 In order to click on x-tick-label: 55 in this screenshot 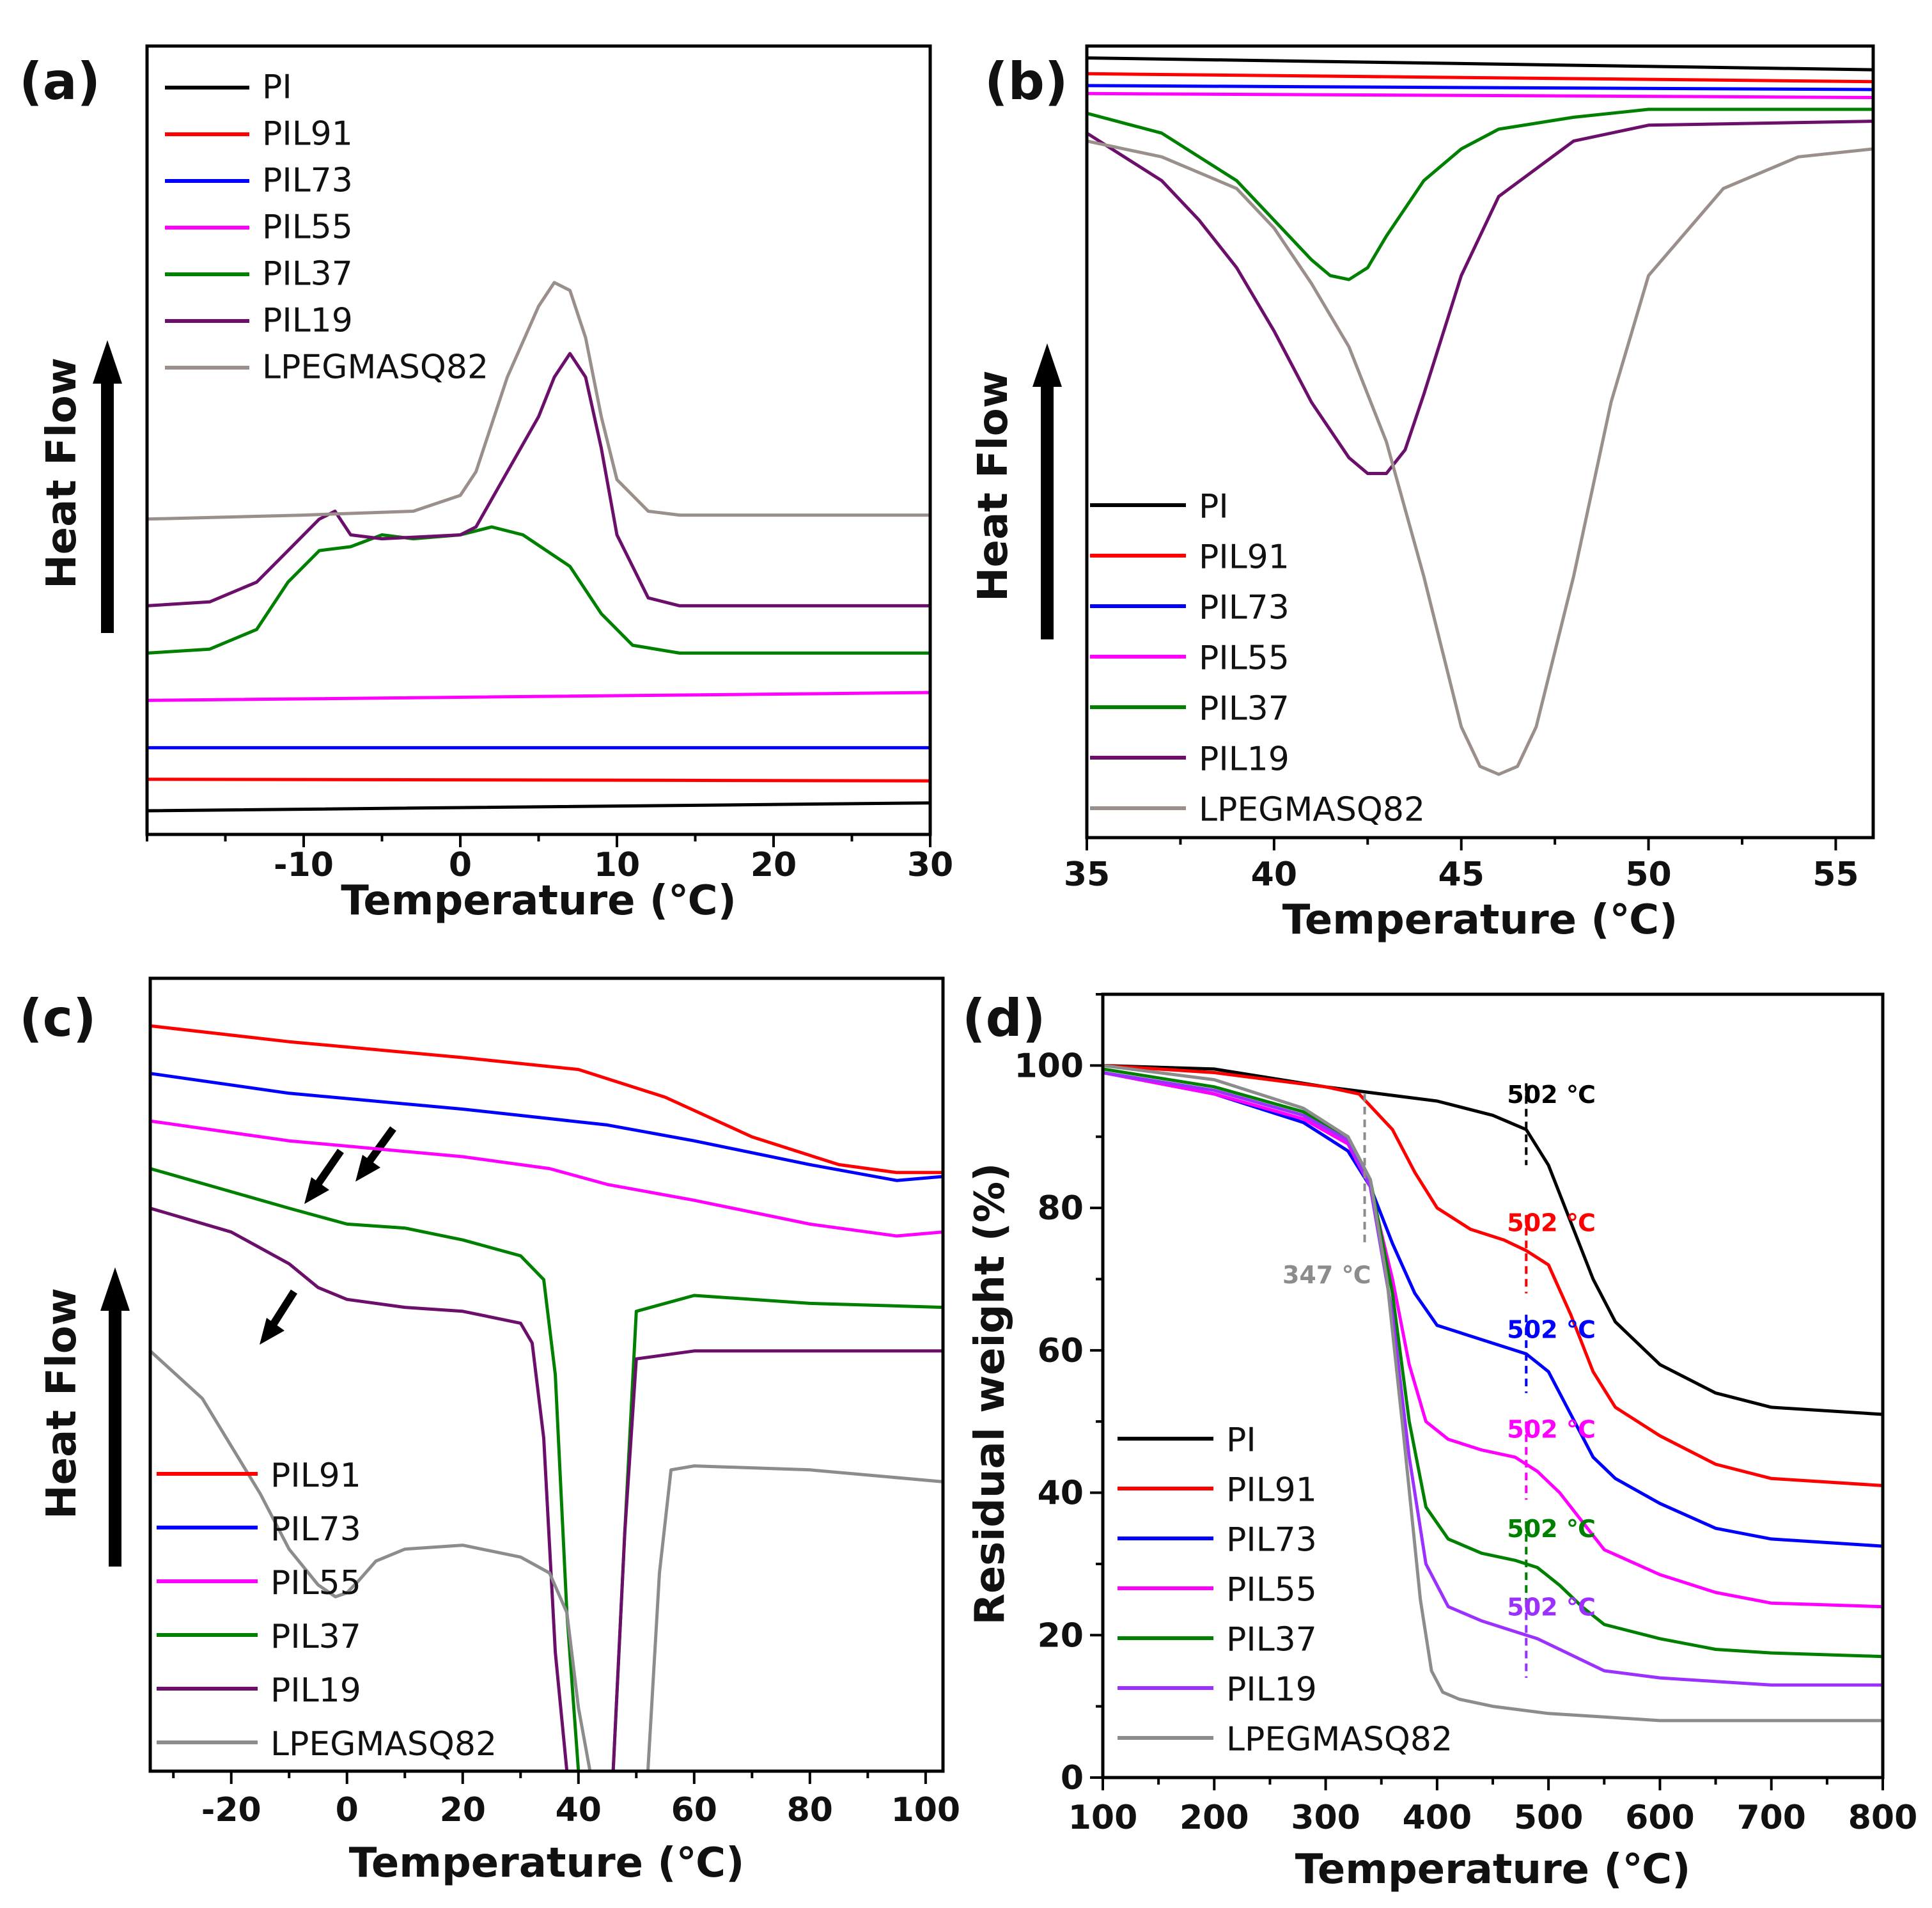, I will do `click(1835, 875)`.